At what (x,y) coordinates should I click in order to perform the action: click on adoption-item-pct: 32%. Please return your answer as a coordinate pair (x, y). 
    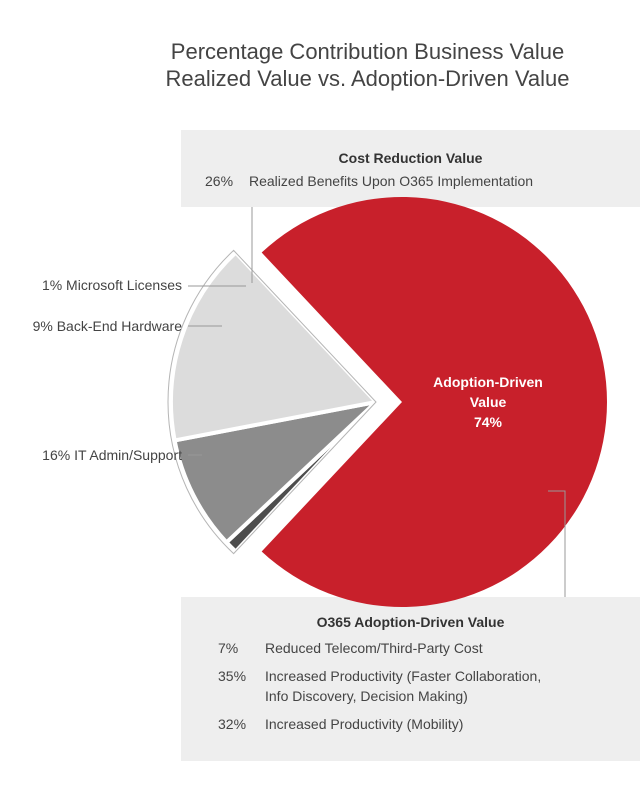
    Looking at the image, I should click on (232, 724).